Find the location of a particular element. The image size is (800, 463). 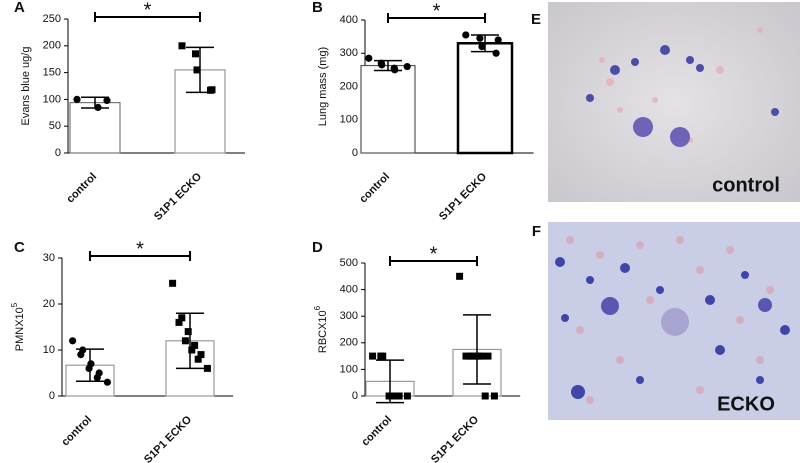

y-tick-label: 30 is located at coordinates (49, 258).